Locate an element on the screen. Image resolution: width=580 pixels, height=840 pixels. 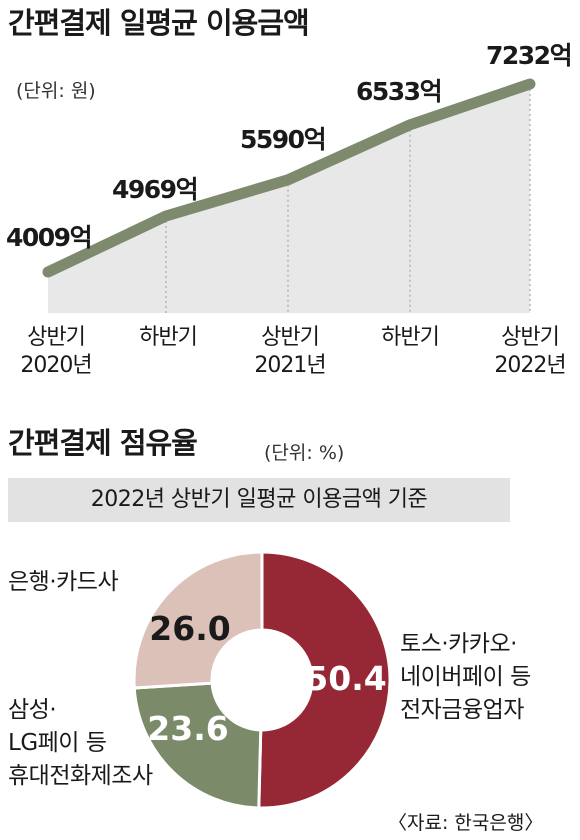
line-value-label: 4969억 is located at coordinates (155, 189).